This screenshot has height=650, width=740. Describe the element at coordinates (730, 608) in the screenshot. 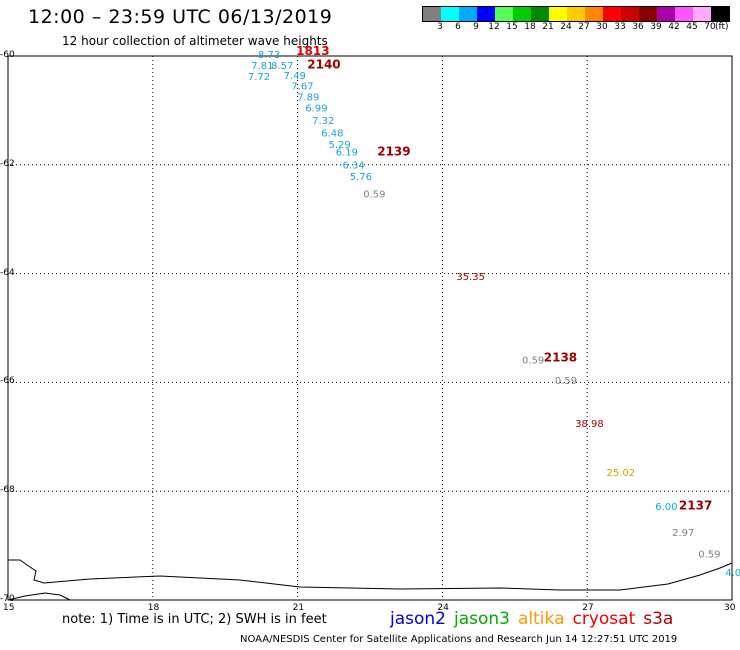

I see `x-tick-label: 30` at that location.